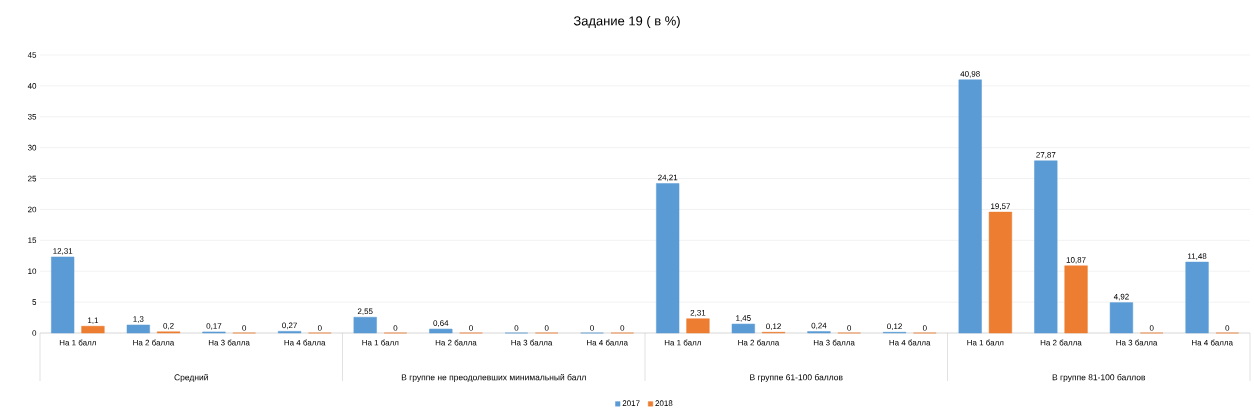 The height and width of the screenshot is (412, 1254). I want to click on text: Средний, so click(191, 378).